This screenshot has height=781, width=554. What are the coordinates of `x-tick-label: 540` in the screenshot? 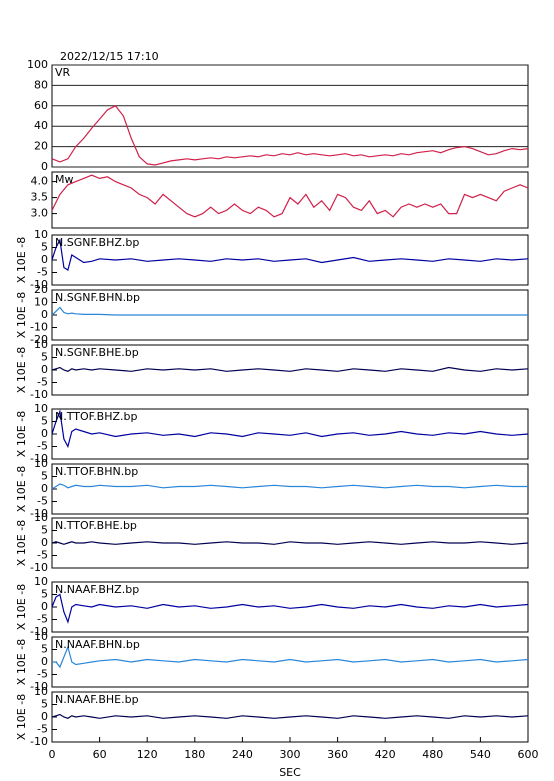 It's located at (480, 754).